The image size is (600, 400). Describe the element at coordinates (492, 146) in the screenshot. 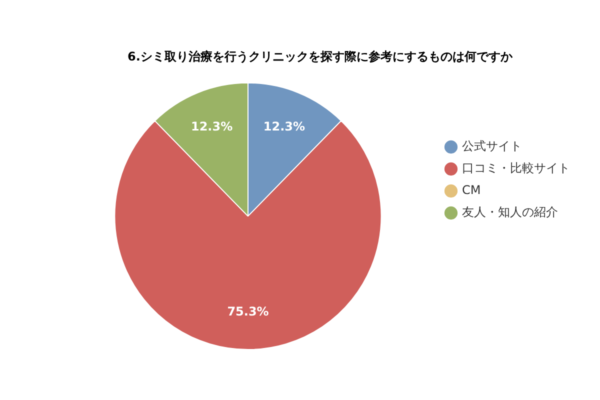

I see `legend-label: 公式サイト` at that location.